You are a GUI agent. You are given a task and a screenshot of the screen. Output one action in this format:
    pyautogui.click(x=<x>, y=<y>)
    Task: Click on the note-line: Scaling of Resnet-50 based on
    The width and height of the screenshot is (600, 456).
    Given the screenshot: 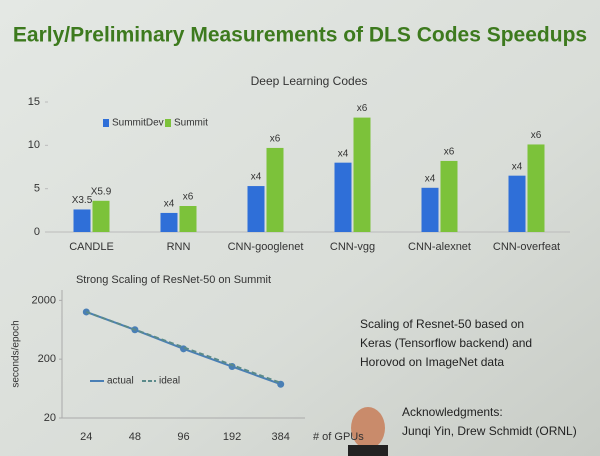 What is the action you would take?
    pyautogui.click(x=442, y=324)
    